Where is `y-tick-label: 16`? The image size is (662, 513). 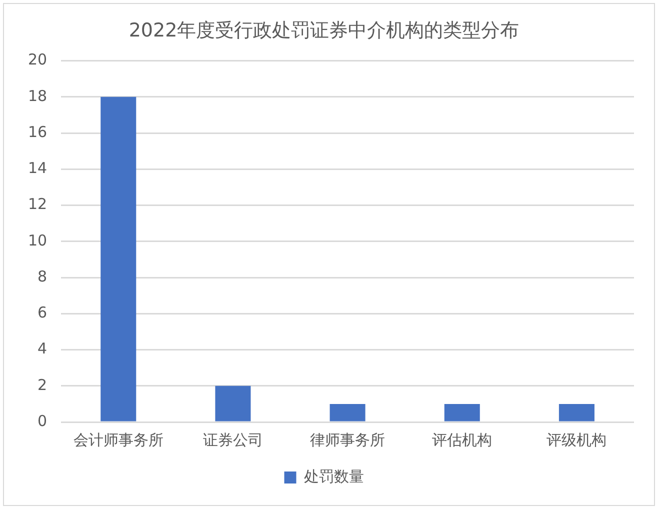 y-tick-label: 16 is located at coordinates (38, 131).